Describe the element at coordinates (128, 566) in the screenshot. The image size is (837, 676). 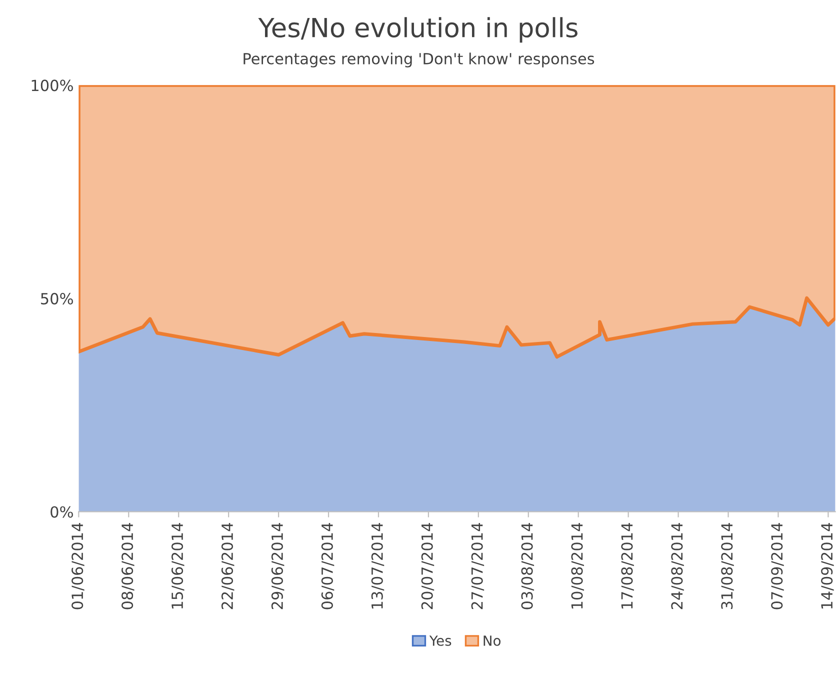
I see `x-tick-label: 08/06/2014` at that location.